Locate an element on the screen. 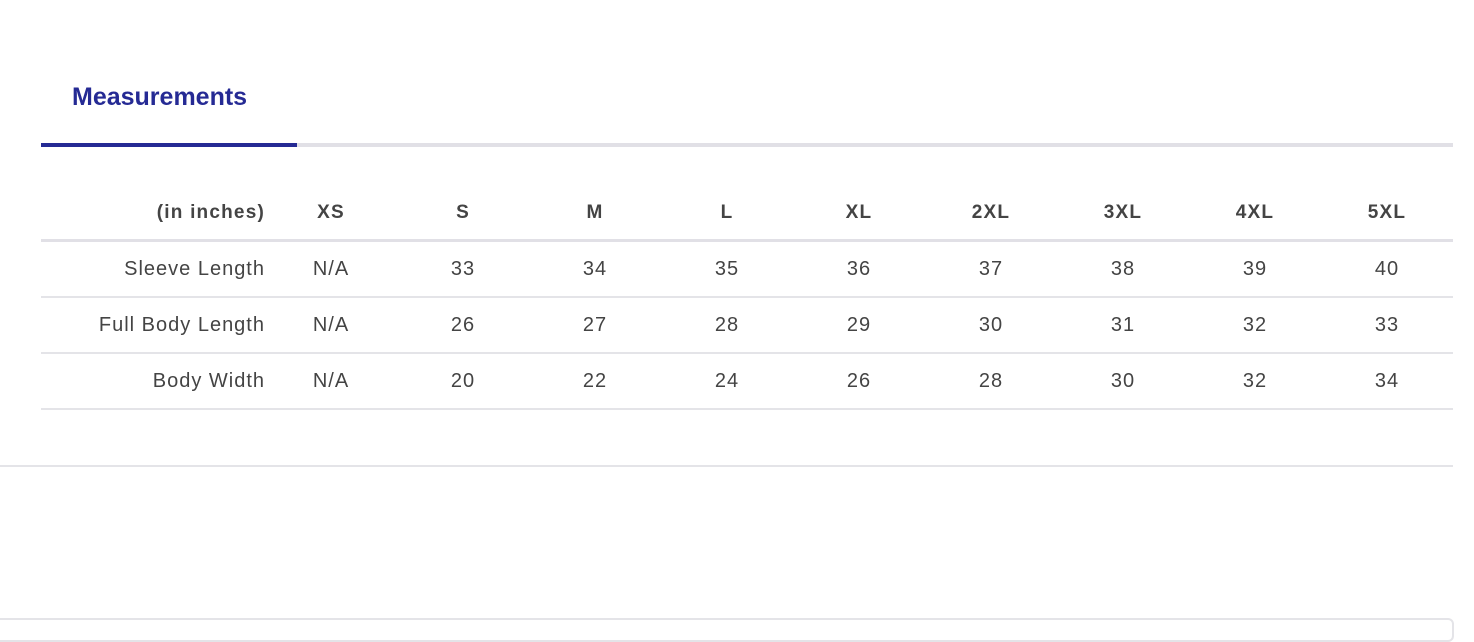 The width and height of the screenshot is (1474, 642). table-row: Body Width N/A 20 22 24 26 28 30 32 34 is located at coordinates (747, 381).